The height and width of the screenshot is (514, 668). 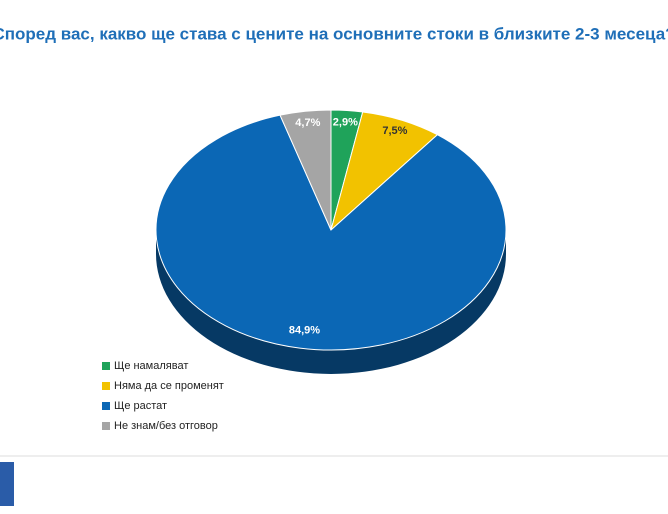 What do you see at coordinates (331, 302) in the screenshot?
I see `slice-side` at bounding box center [331, 302].